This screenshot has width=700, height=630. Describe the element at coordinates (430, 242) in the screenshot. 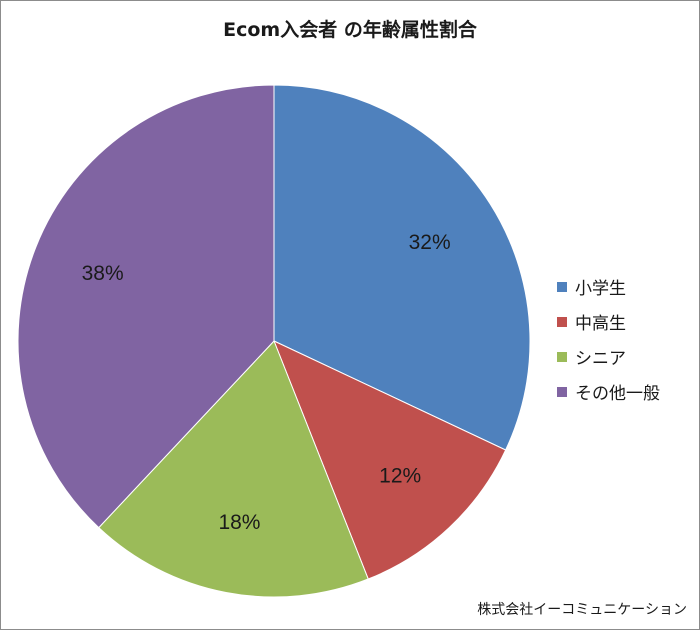

I see `slice-data-label: 32%` at that location.